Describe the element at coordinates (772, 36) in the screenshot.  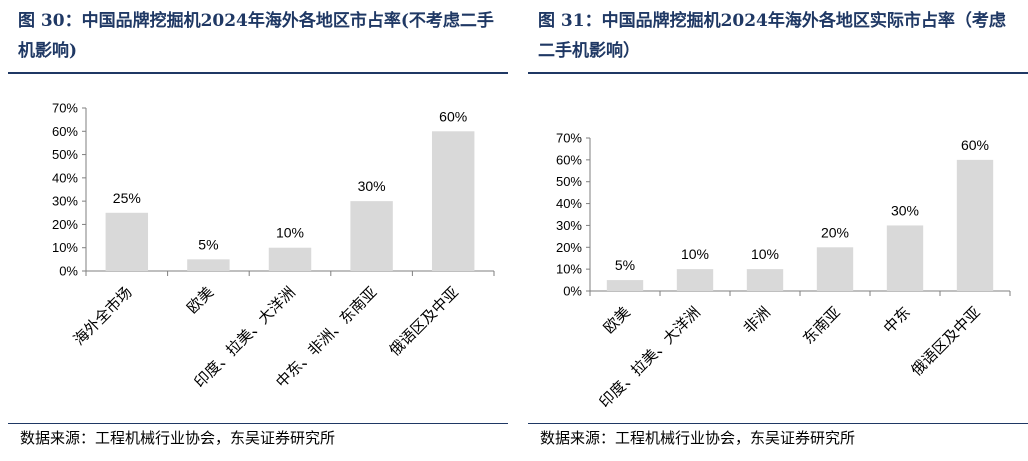
I see `chart-title: 图 31：中国品牌挖掘机2024年海外各地区实际市占率（考虑二手机影响）` at that location.